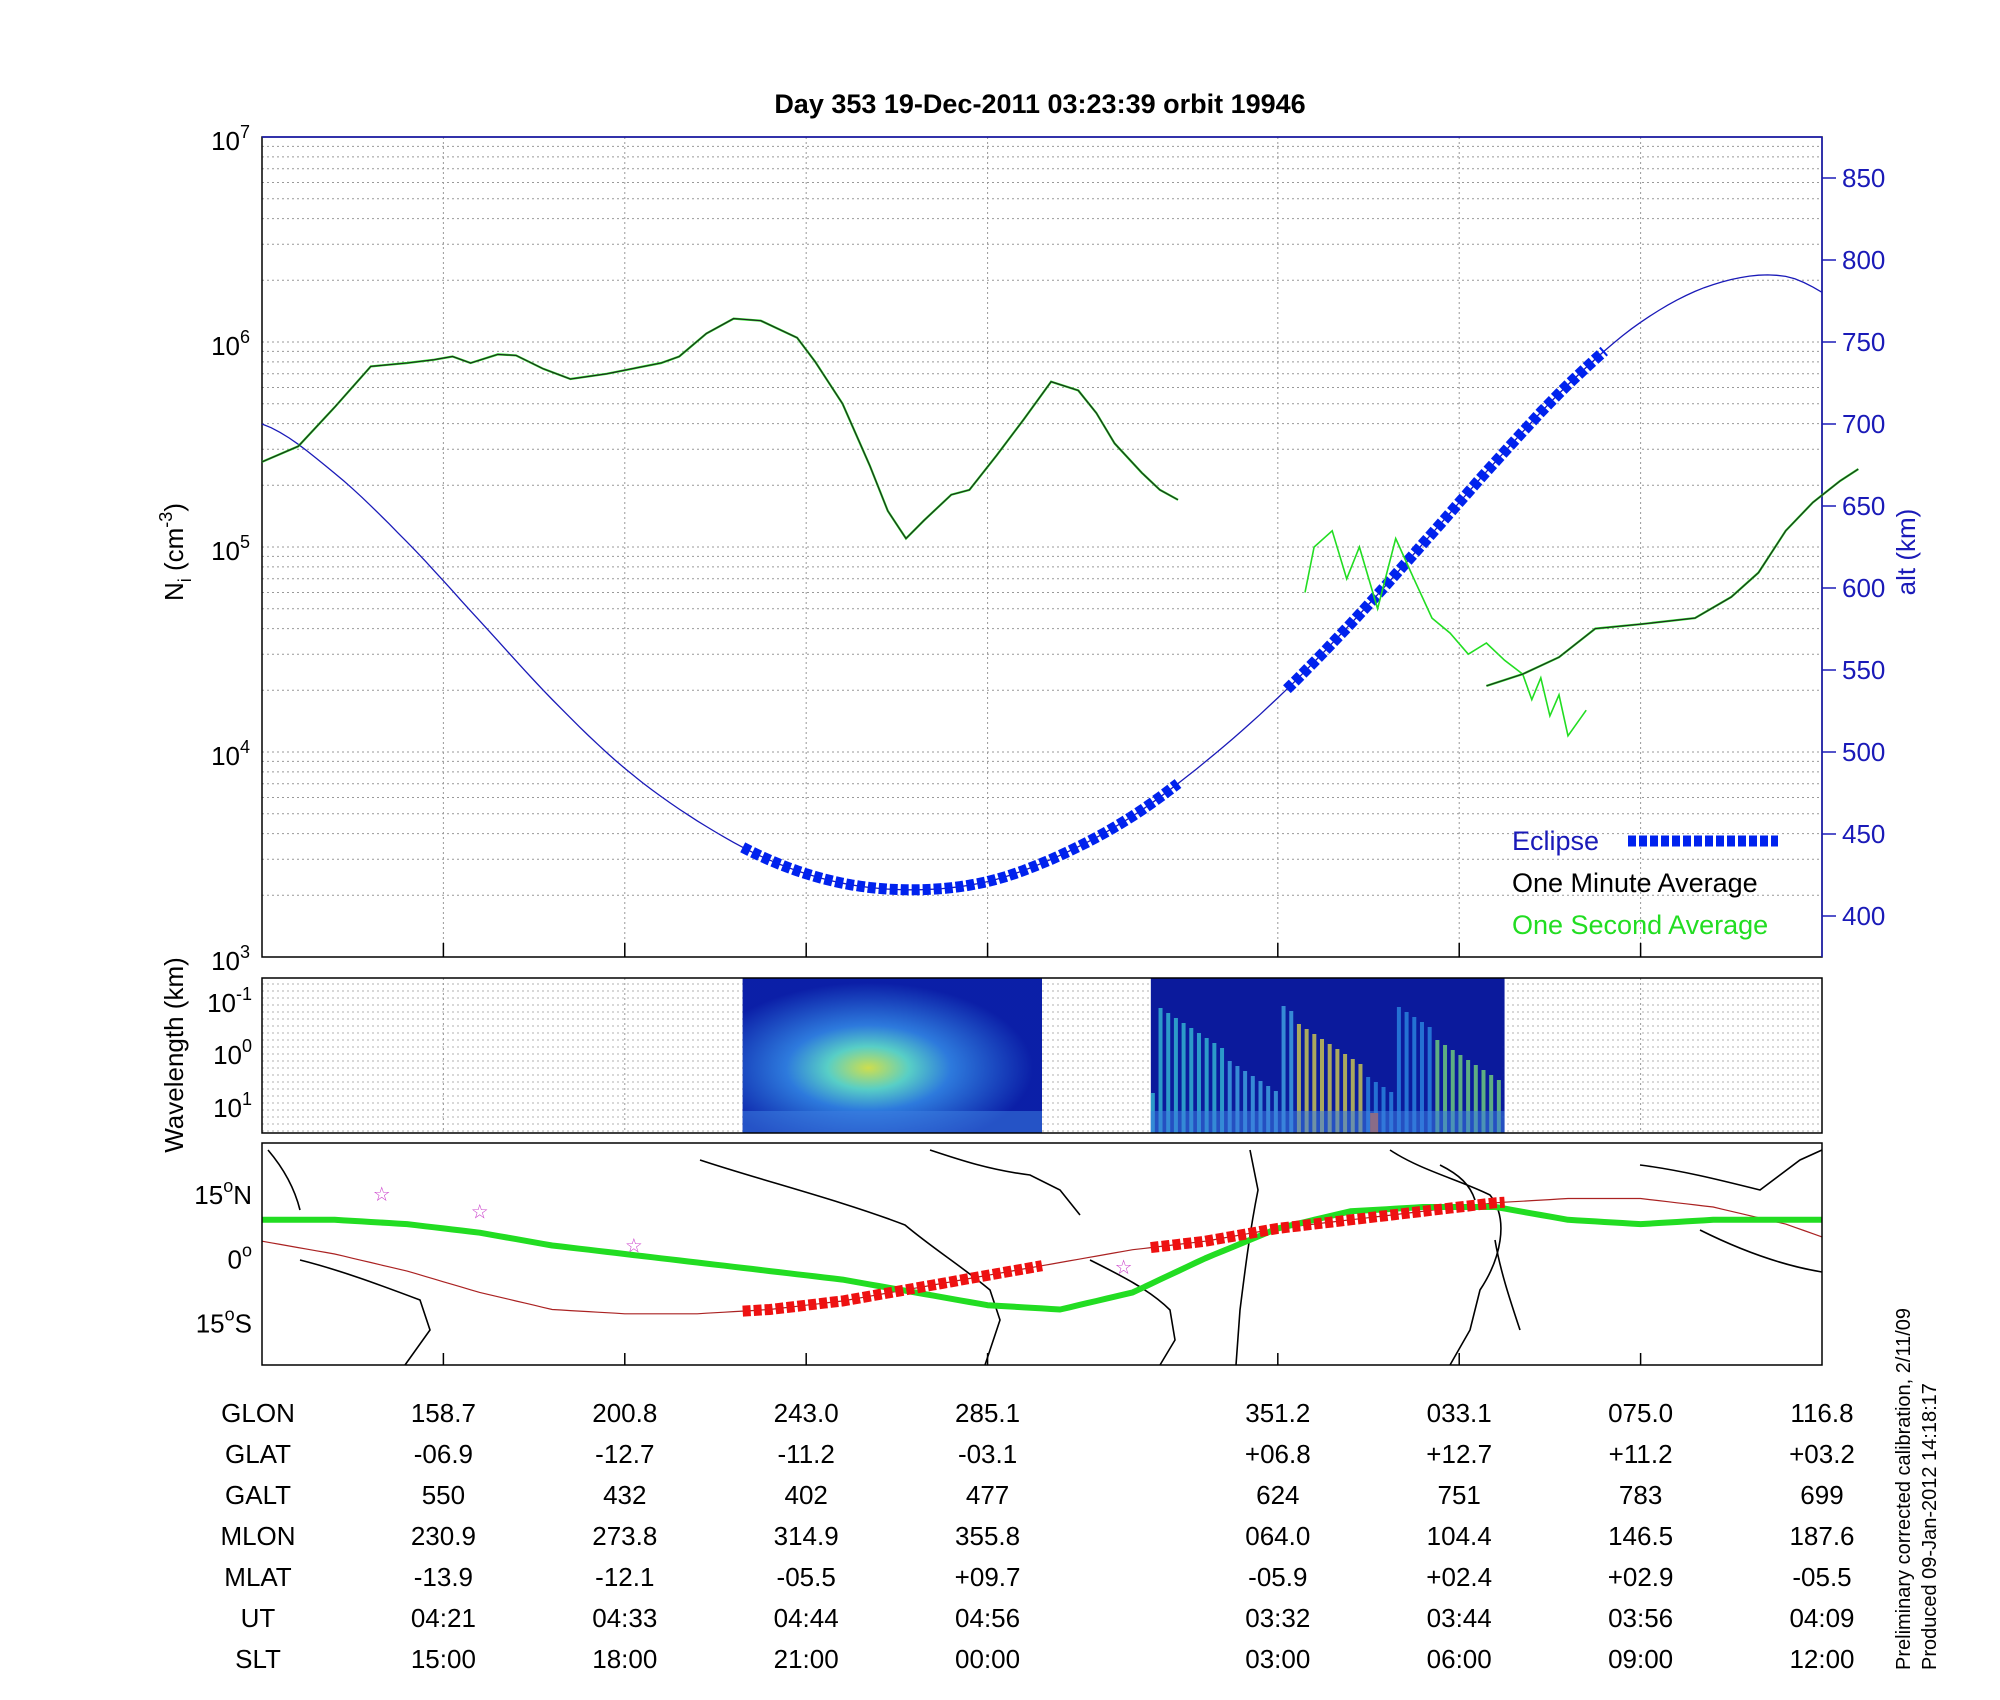 The width and height of the screenshot is (2000, 1700). Describe the element at coordinates (1863, 424) in the screenshot. I see `y2-tick-label: 700` at that location.